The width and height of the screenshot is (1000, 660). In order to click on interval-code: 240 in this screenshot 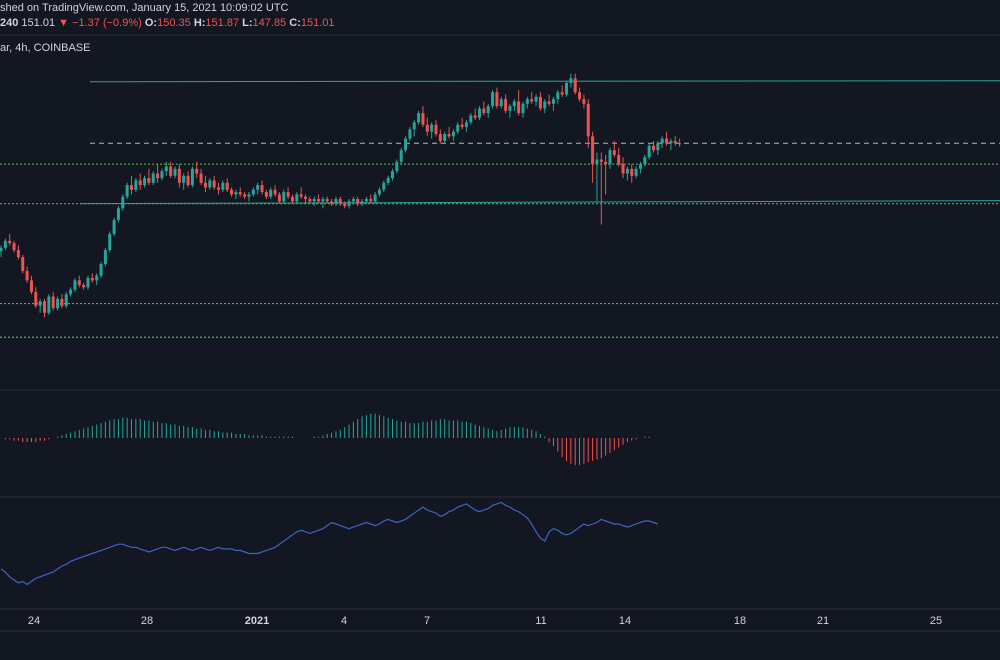, I will do `click(9, 23)`.